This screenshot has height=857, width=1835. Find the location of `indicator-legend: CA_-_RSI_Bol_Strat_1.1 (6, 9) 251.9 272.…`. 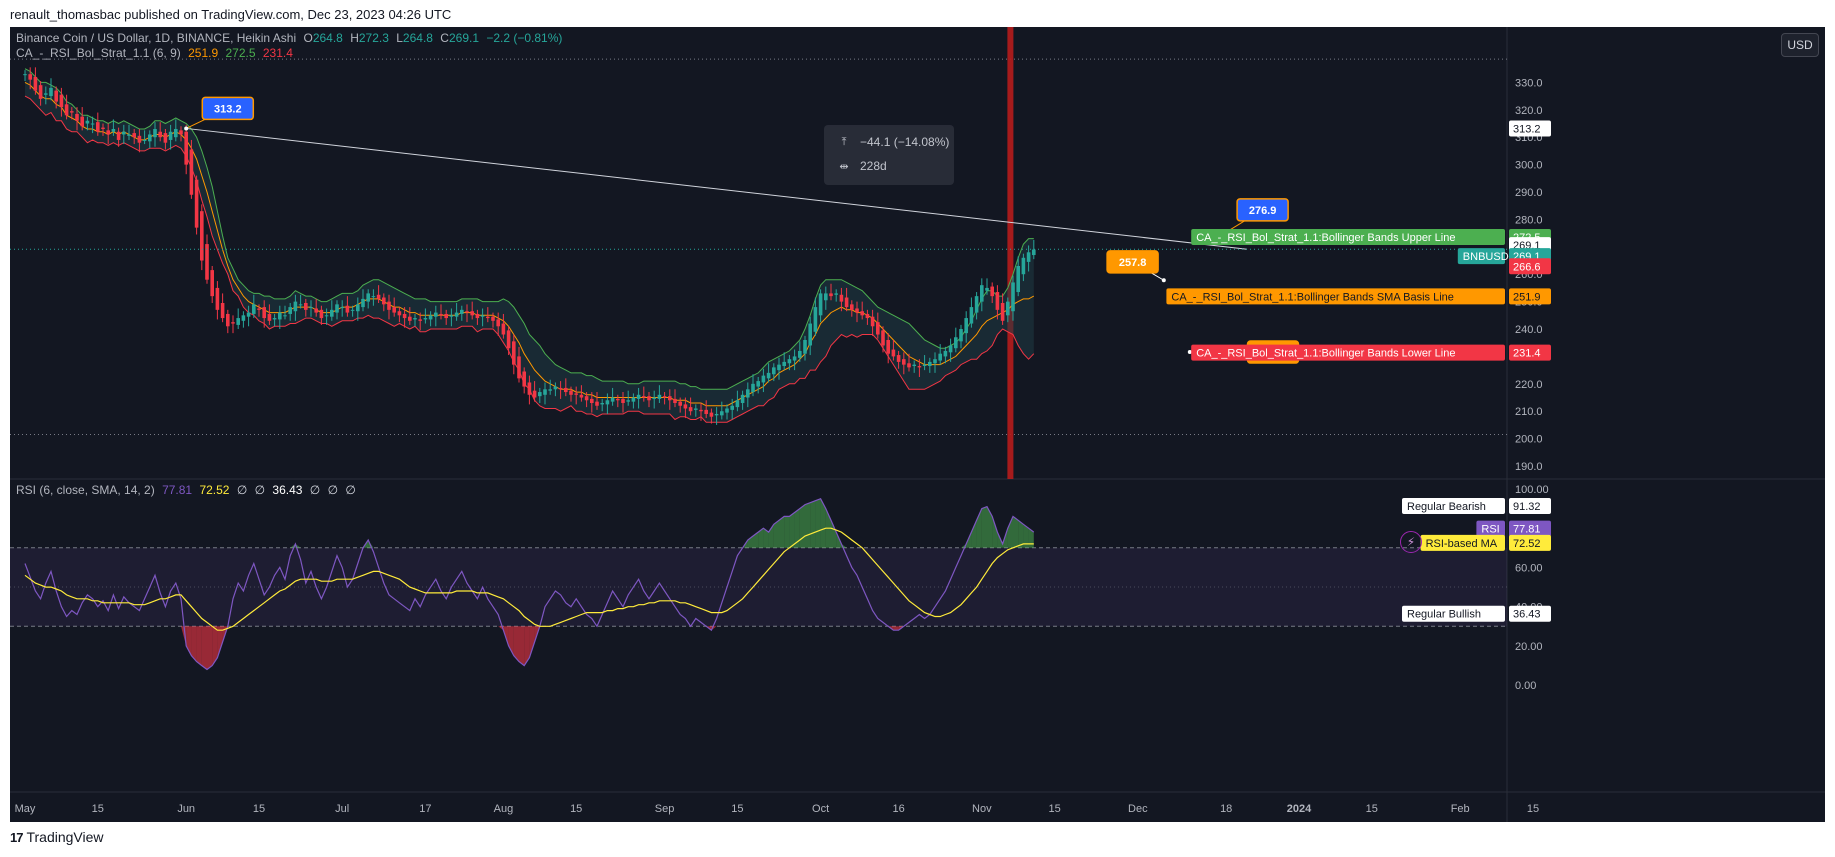

indicator-legend: CA_-_RSI_Bol_Strat_1.1 (6, 9) 251.9 272.… is located at coordinates (156, 53).